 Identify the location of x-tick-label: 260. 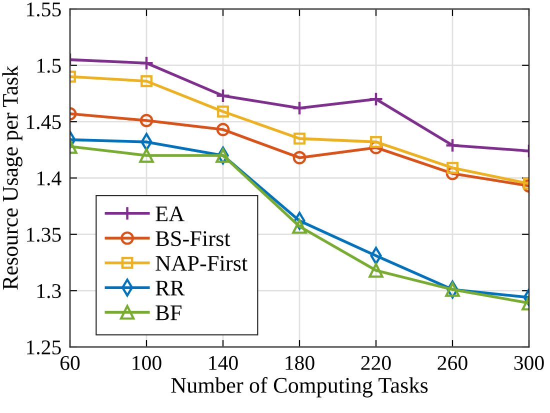
(453, 363).